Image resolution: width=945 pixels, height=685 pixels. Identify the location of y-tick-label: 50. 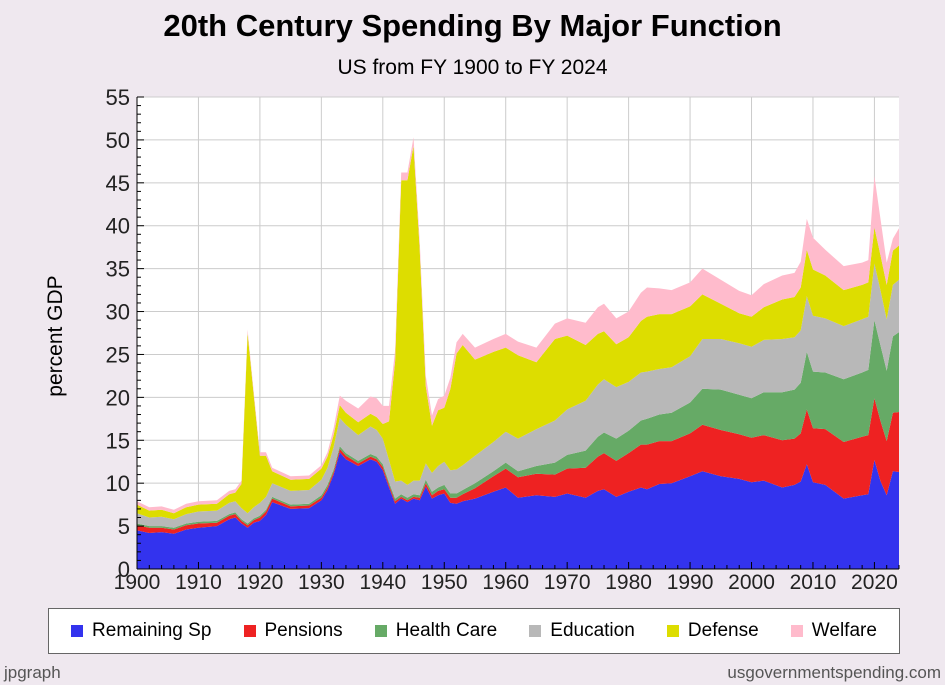
(118, 140).